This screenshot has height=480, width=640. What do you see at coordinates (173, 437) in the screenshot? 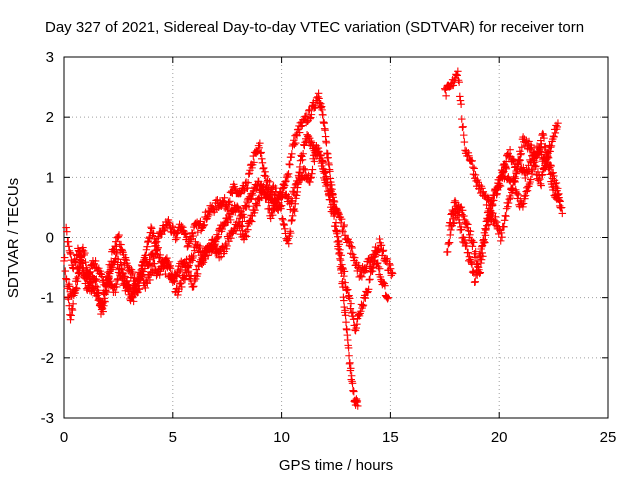
I see `x-tick-label: 5` at bounding box center [173, 437].